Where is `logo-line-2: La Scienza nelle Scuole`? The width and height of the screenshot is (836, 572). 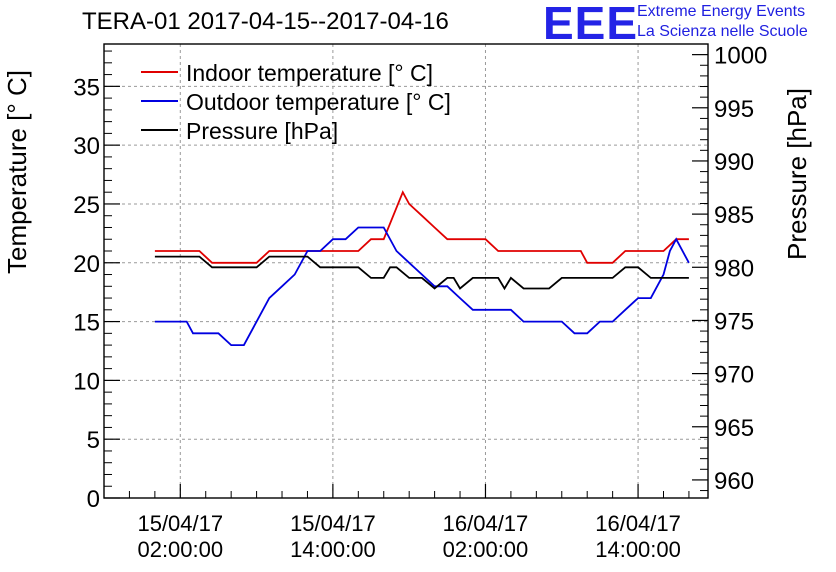 logo-line-2: La Scienza nelle Scuole is located at coordinates (722, 31).